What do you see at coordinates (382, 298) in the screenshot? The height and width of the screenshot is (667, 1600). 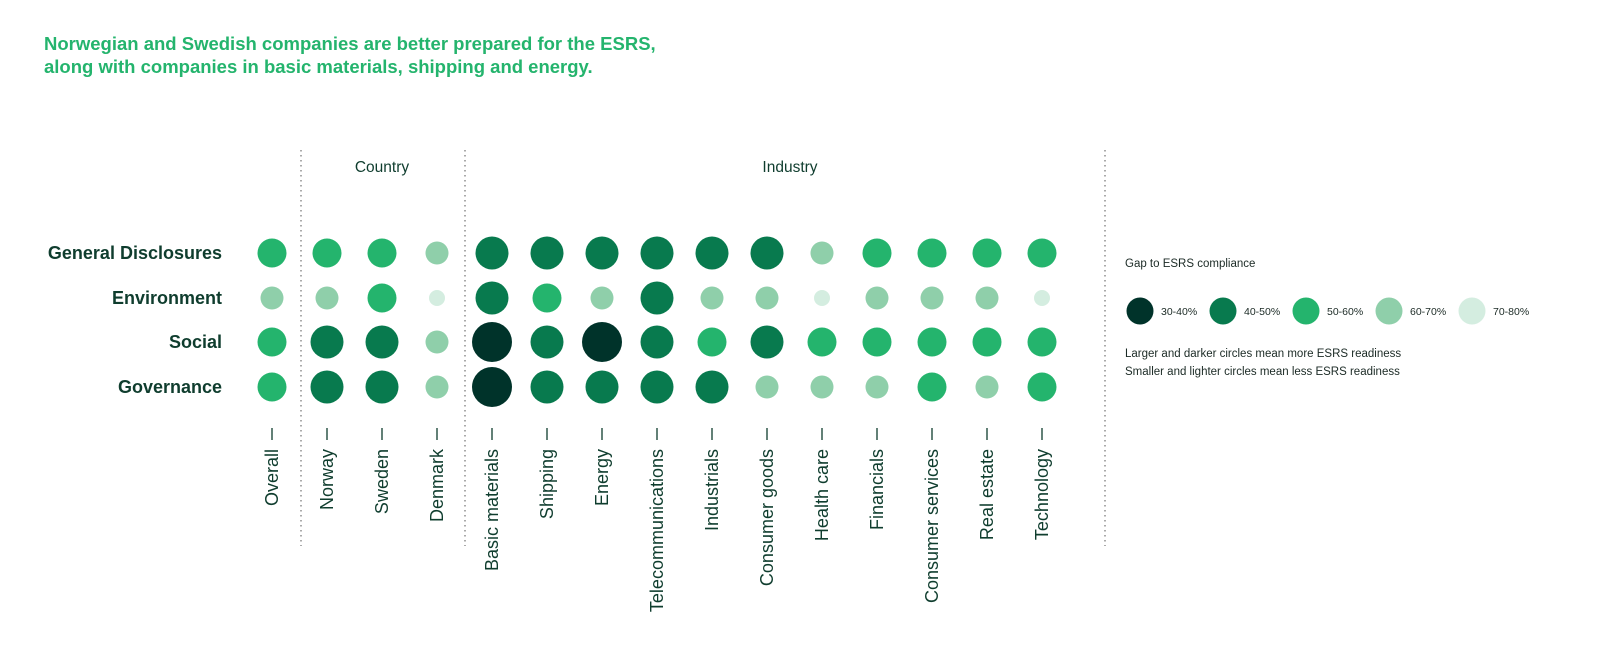 I see `bubble-environment-sweden` at bounding box center [382, 298].